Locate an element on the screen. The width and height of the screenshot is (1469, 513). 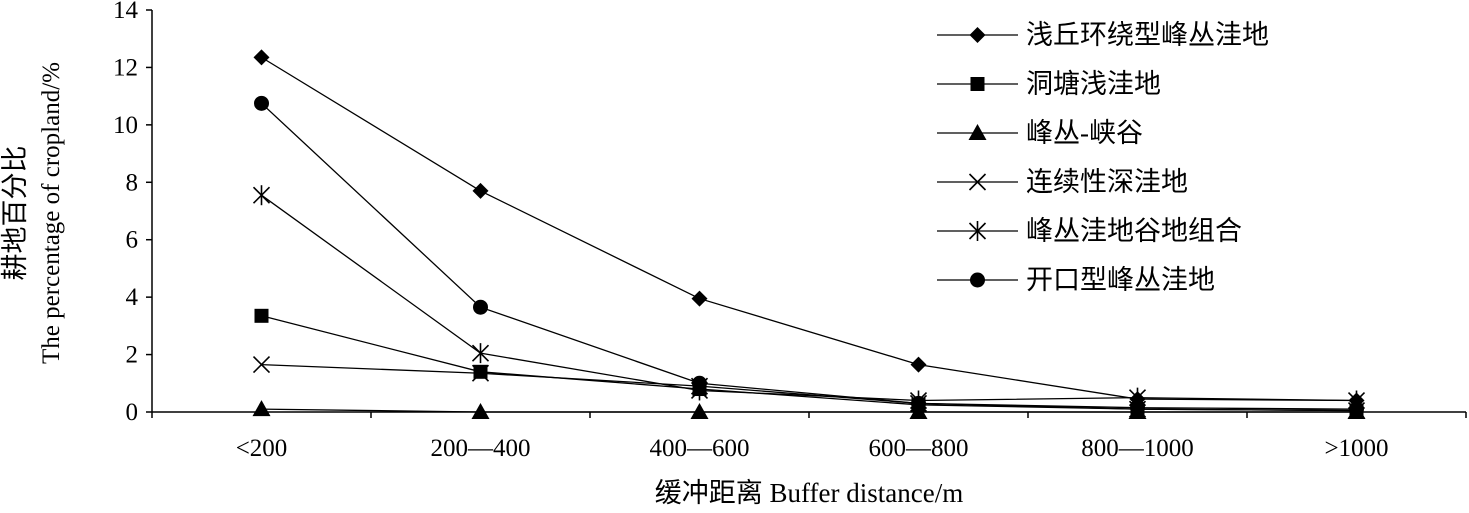
legend-item: 连续性深洼地 is located at coordinates (1062, 182).